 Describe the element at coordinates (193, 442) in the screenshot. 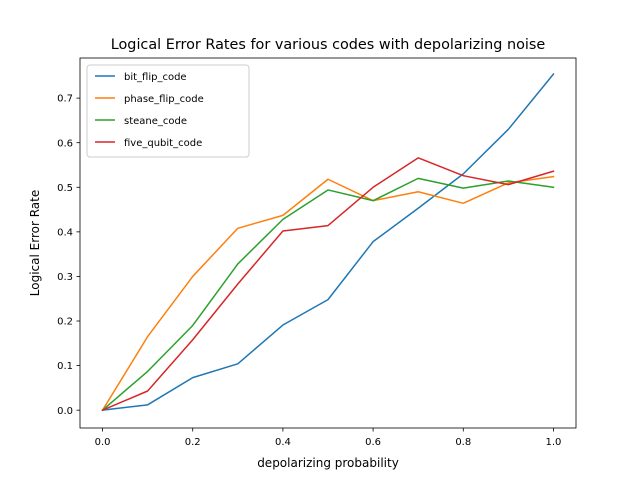

I see `x-tick-label: 0.2` at that location.